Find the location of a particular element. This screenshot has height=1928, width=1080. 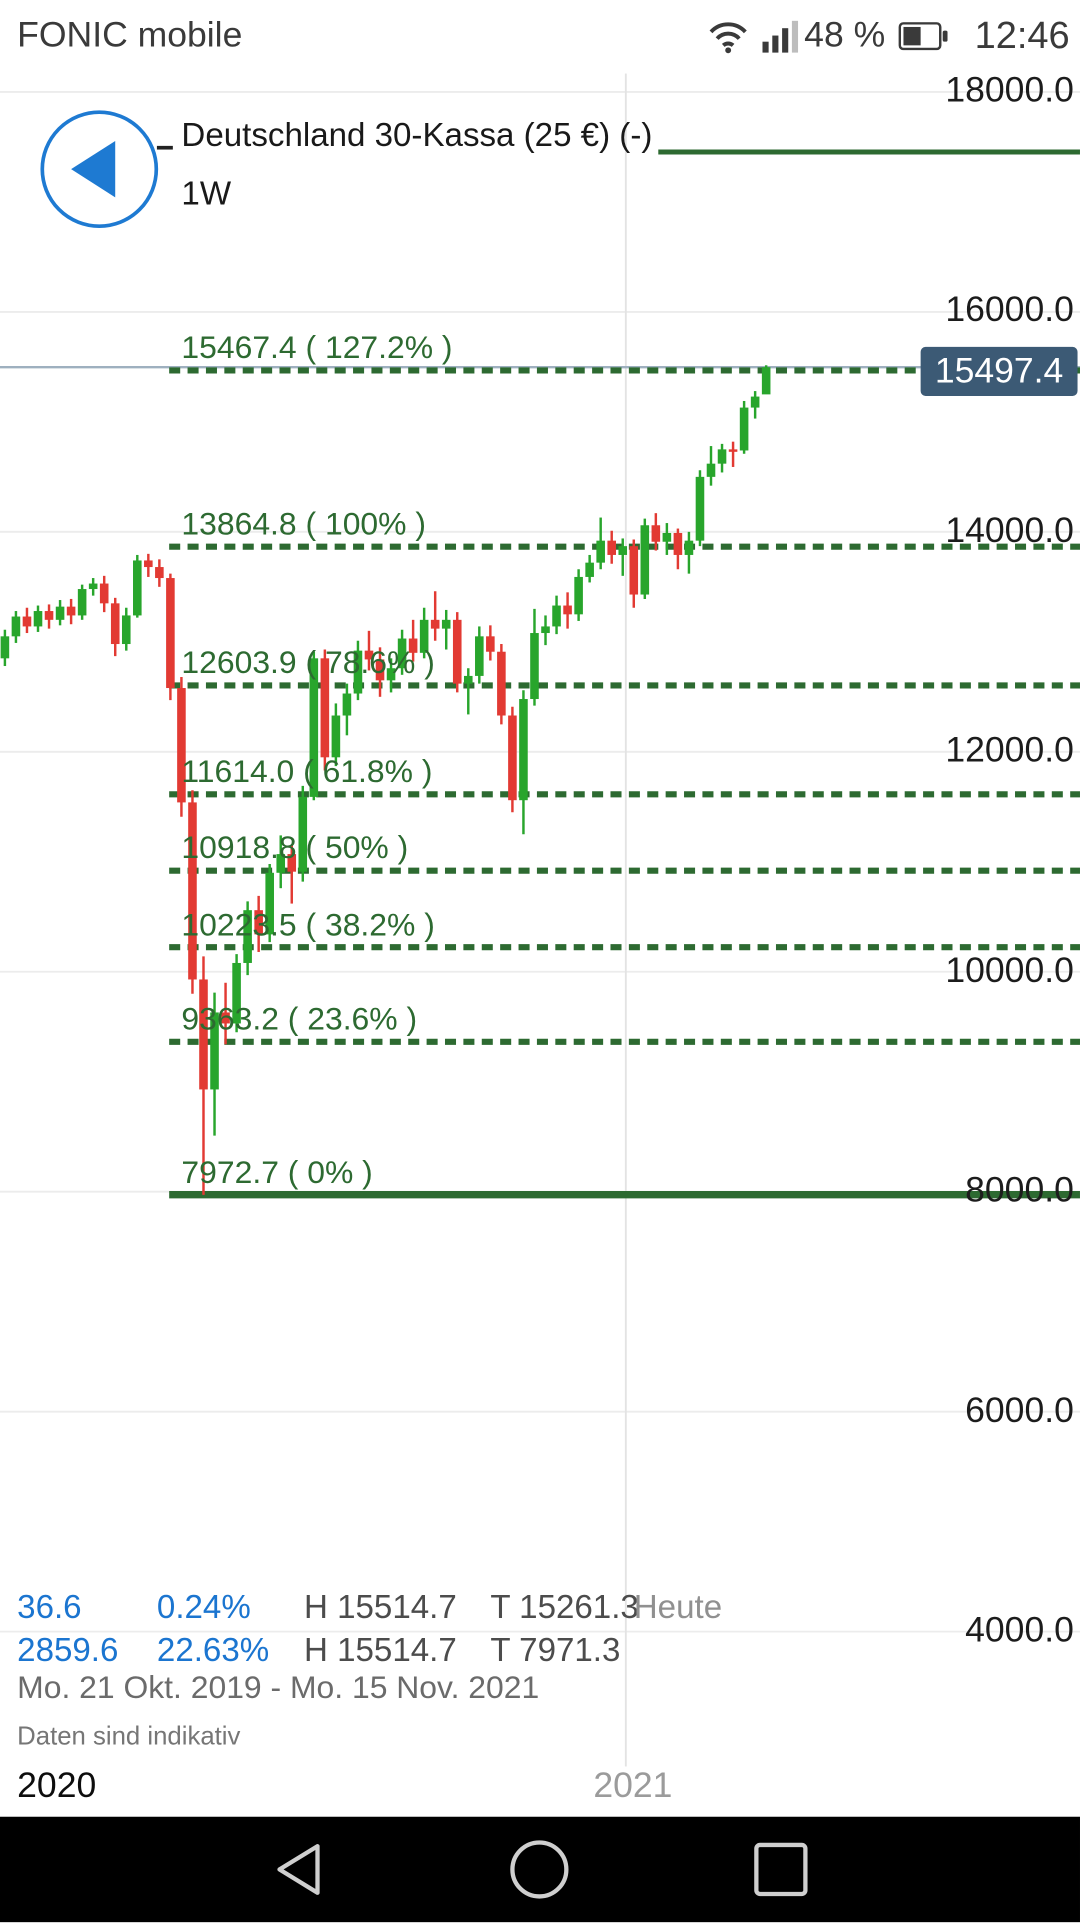

y-axis-tick-label: 12000.0 is located at coordinates (1009, 750).